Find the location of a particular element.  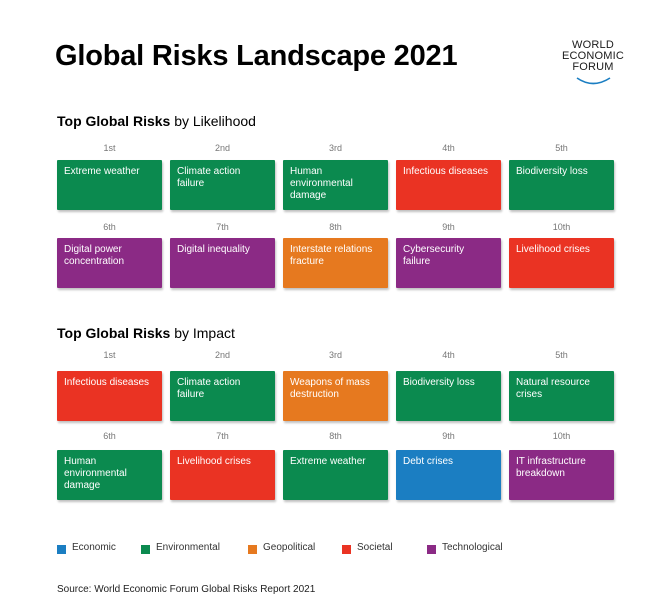

likelihood-rank-label: 5th is located at coordinates (561, 148).